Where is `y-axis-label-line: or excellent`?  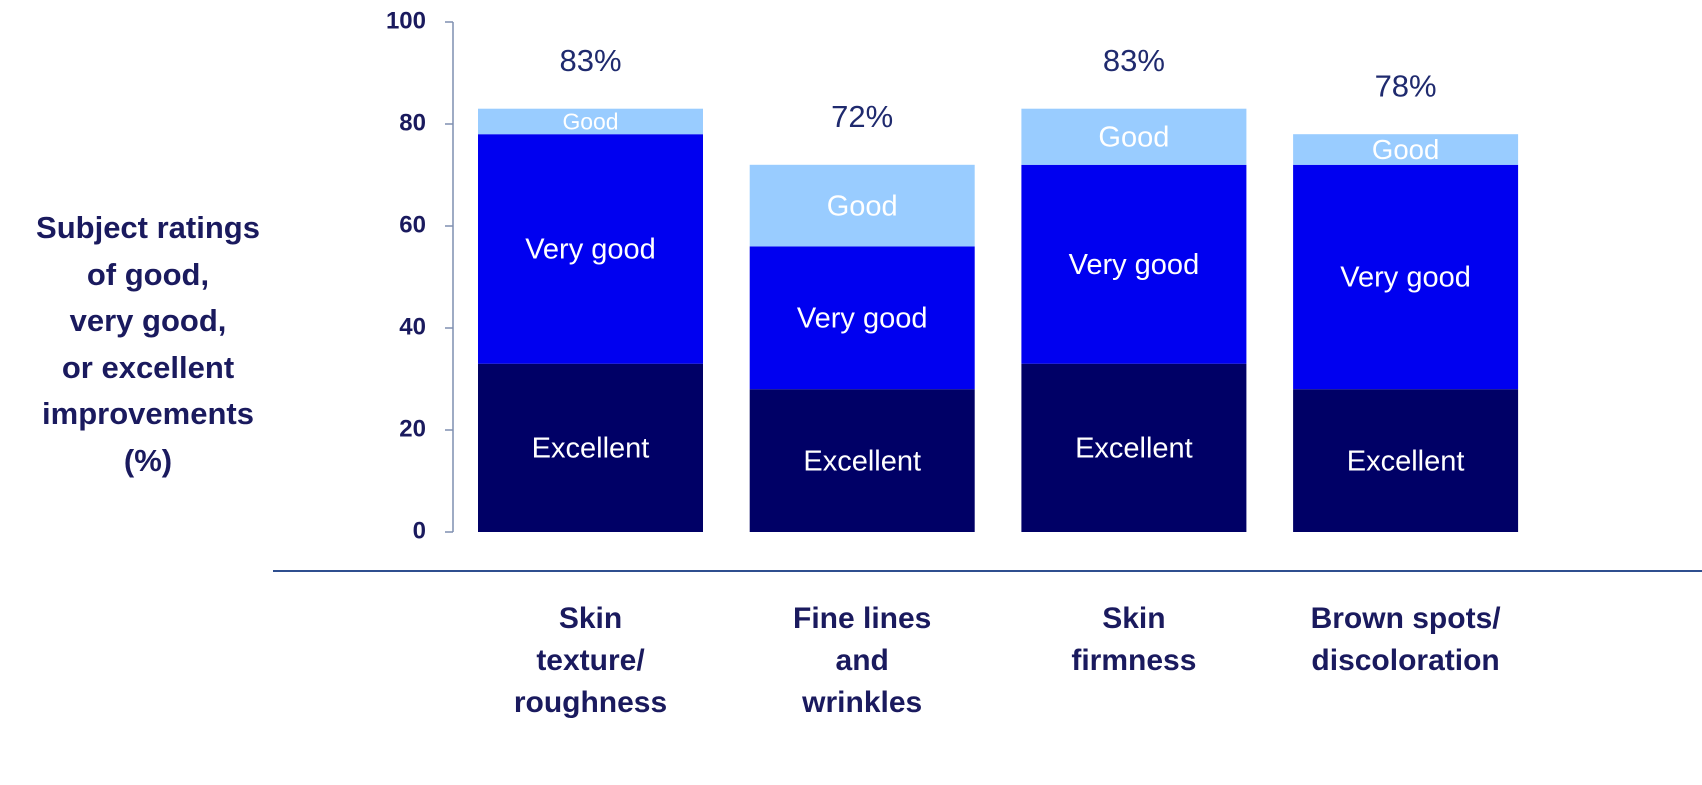 y-axis-label-line: or excellent is located at coordinates (148, 367).